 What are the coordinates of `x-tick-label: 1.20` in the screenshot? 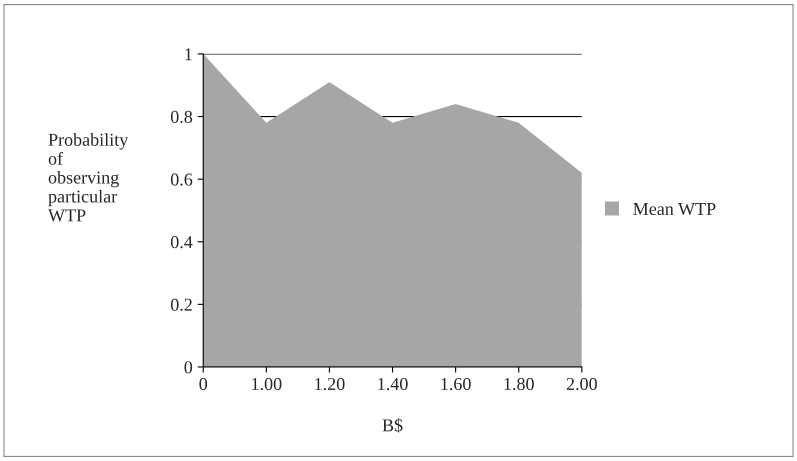 It's located at (330, 384).